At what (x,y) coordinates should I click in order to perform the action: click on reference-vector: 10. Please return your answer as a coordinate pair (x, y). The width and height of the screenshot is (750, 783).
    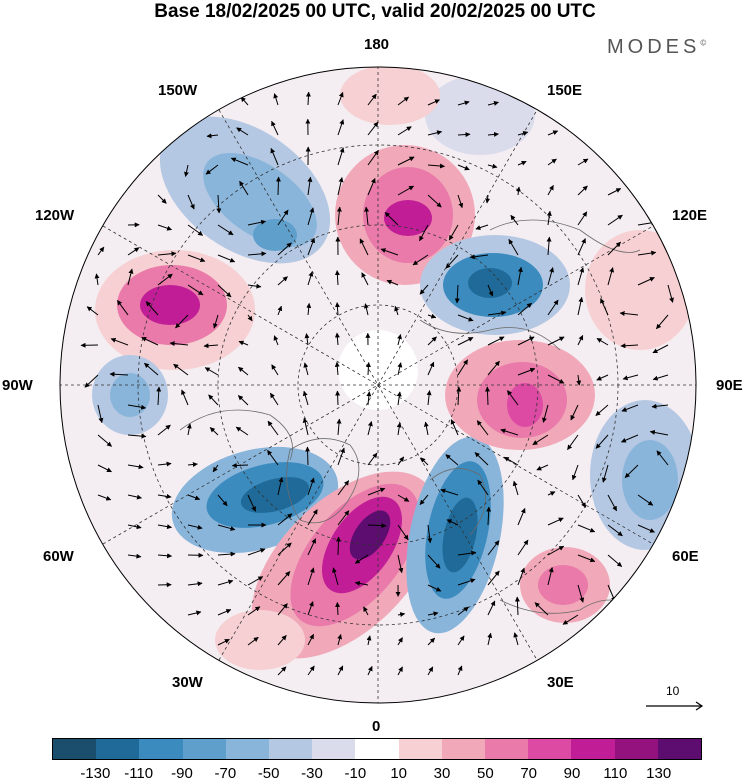
    Looking at the image, I should click on (674, 699).